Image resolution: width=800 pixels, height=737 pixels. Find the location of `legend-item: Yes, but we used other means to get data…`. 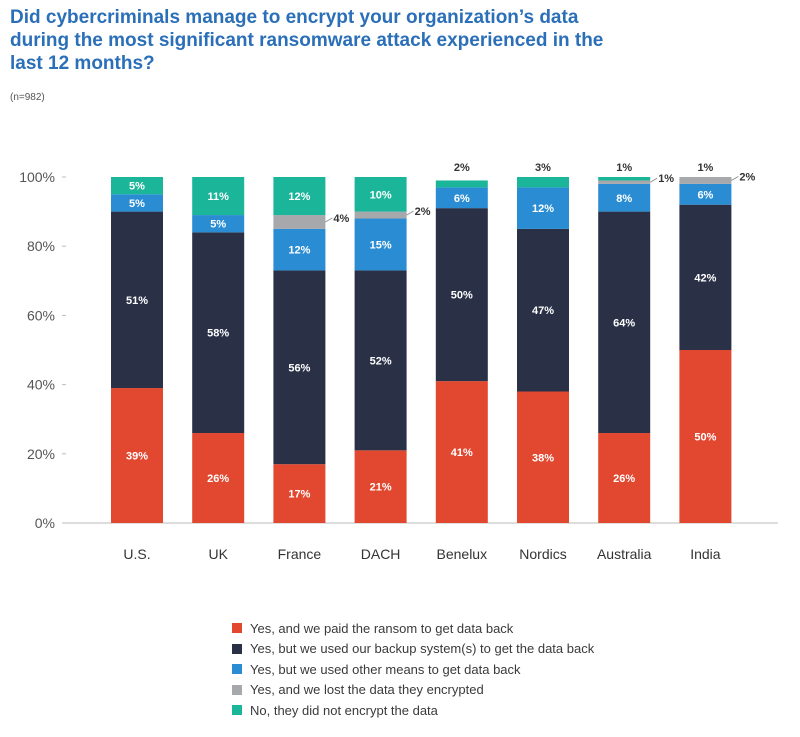

legend-item: Yes, but we used other means to get data… is located at coordinates (413, 669).